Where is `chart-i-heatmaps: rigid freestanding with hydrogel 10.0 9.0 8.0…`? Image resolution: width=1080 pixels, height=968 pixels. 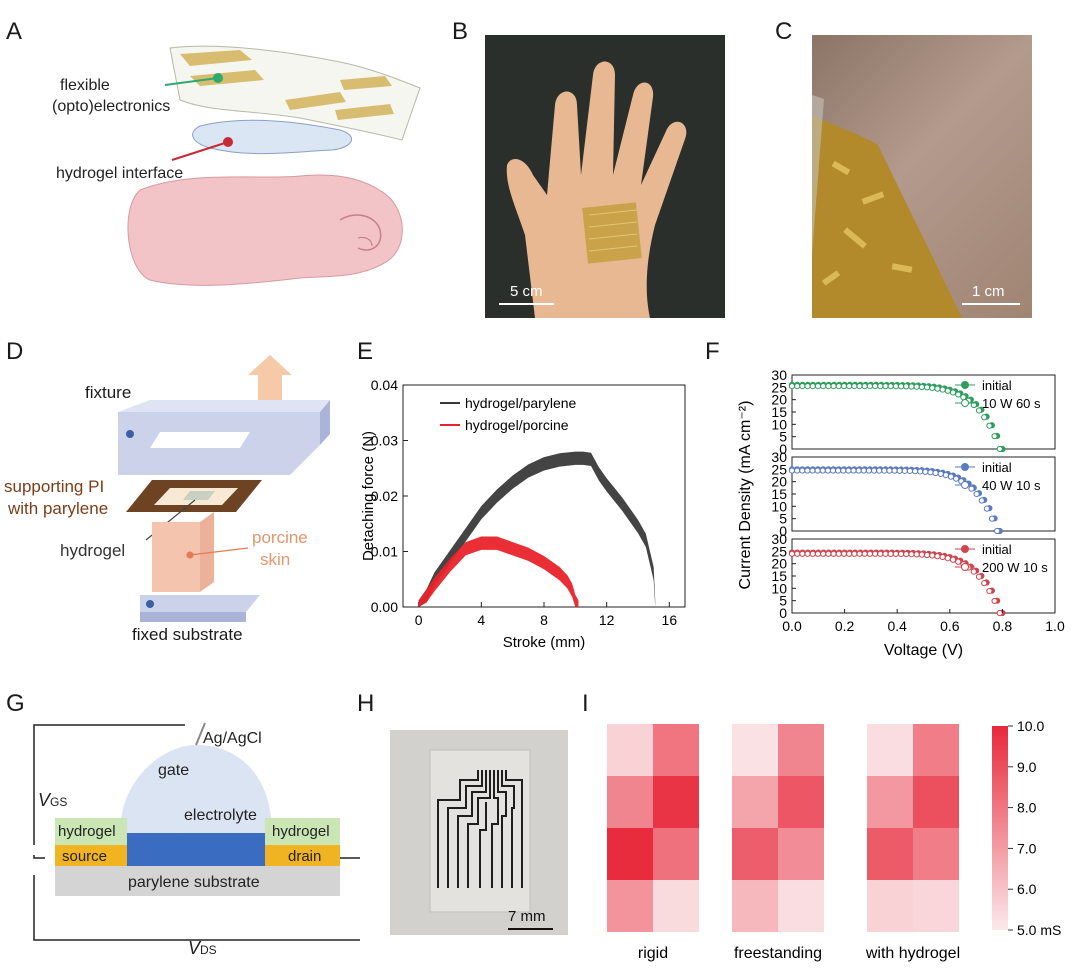
chart-i-heatmaps: rigid freestanding with hydrogel 10.0 9.0 8.0… is located at coordinates (834, 840).